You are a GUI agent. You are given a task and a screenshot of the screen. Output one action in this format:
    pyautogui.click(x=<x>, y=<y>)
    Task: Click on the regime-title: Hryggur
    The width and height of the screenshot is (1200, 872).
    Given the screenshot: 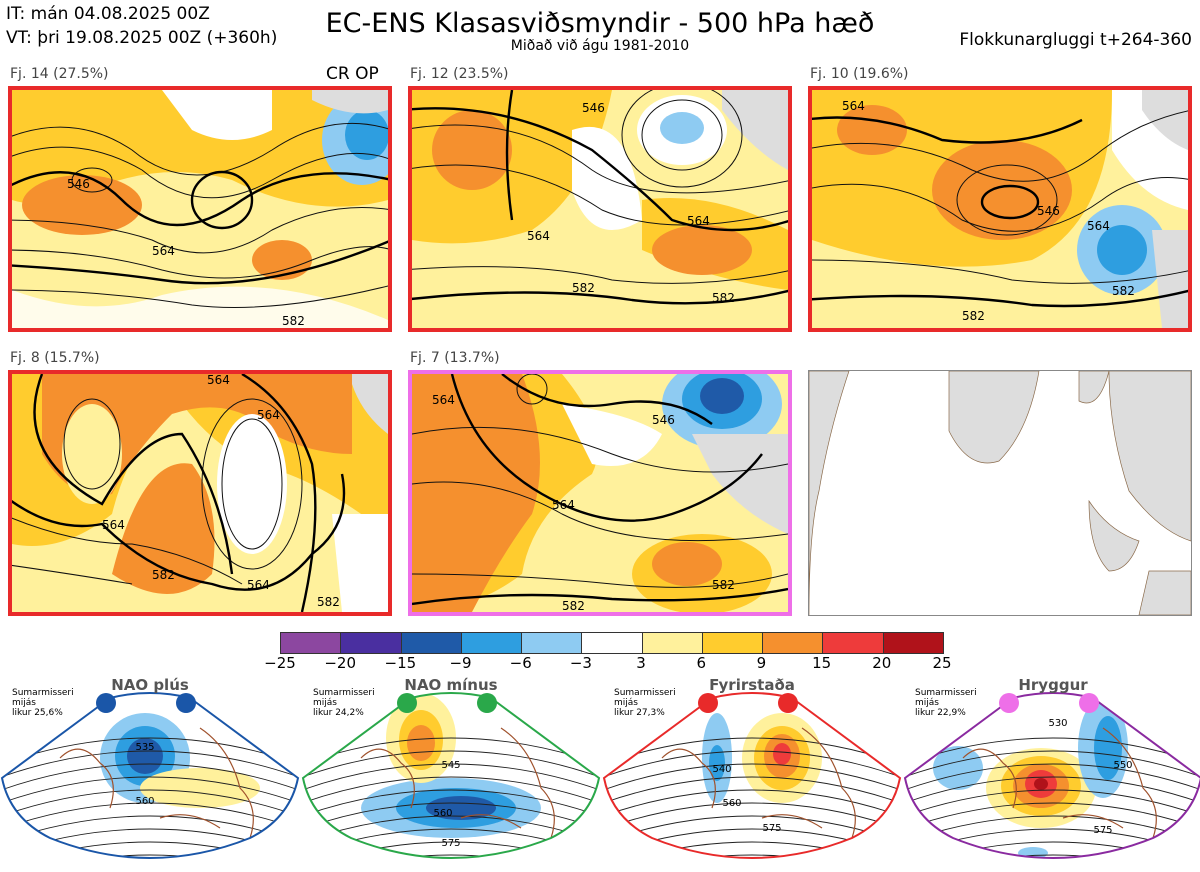 What is the action you would take?
    pyautogui.click(x=1053, y=685)
    